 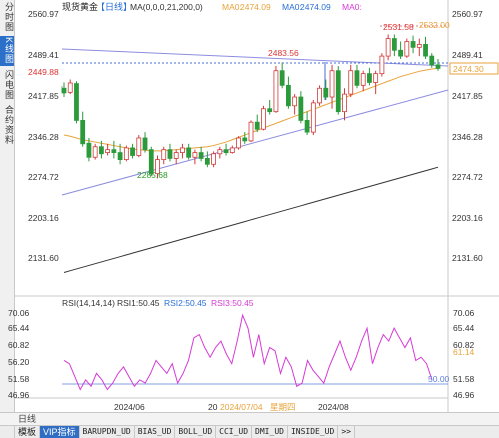 What do you see at coordinates (155, 432) in the screenshot?
I see `tab-bias: BIAS_UD` at bounding box center [155, 432].